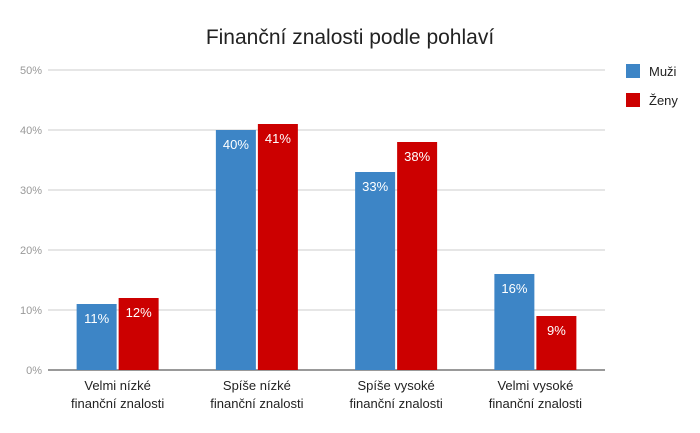 The image size is (700, 433). What do you see at coordinates (663, 71) in the screenshot?
I see `legend-label: Muži` at bounding box center [663, 71].